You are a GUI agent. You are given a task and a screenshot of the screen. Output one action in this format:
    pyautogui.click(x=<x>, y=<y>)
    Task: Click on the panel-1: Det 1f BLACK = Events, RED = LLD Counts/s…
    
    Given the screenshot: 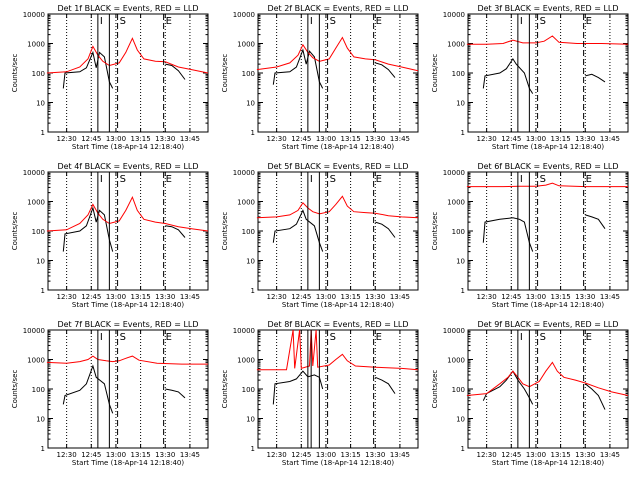 What is the action you would take?
    pyautogui.click(x=110, y=77)
    